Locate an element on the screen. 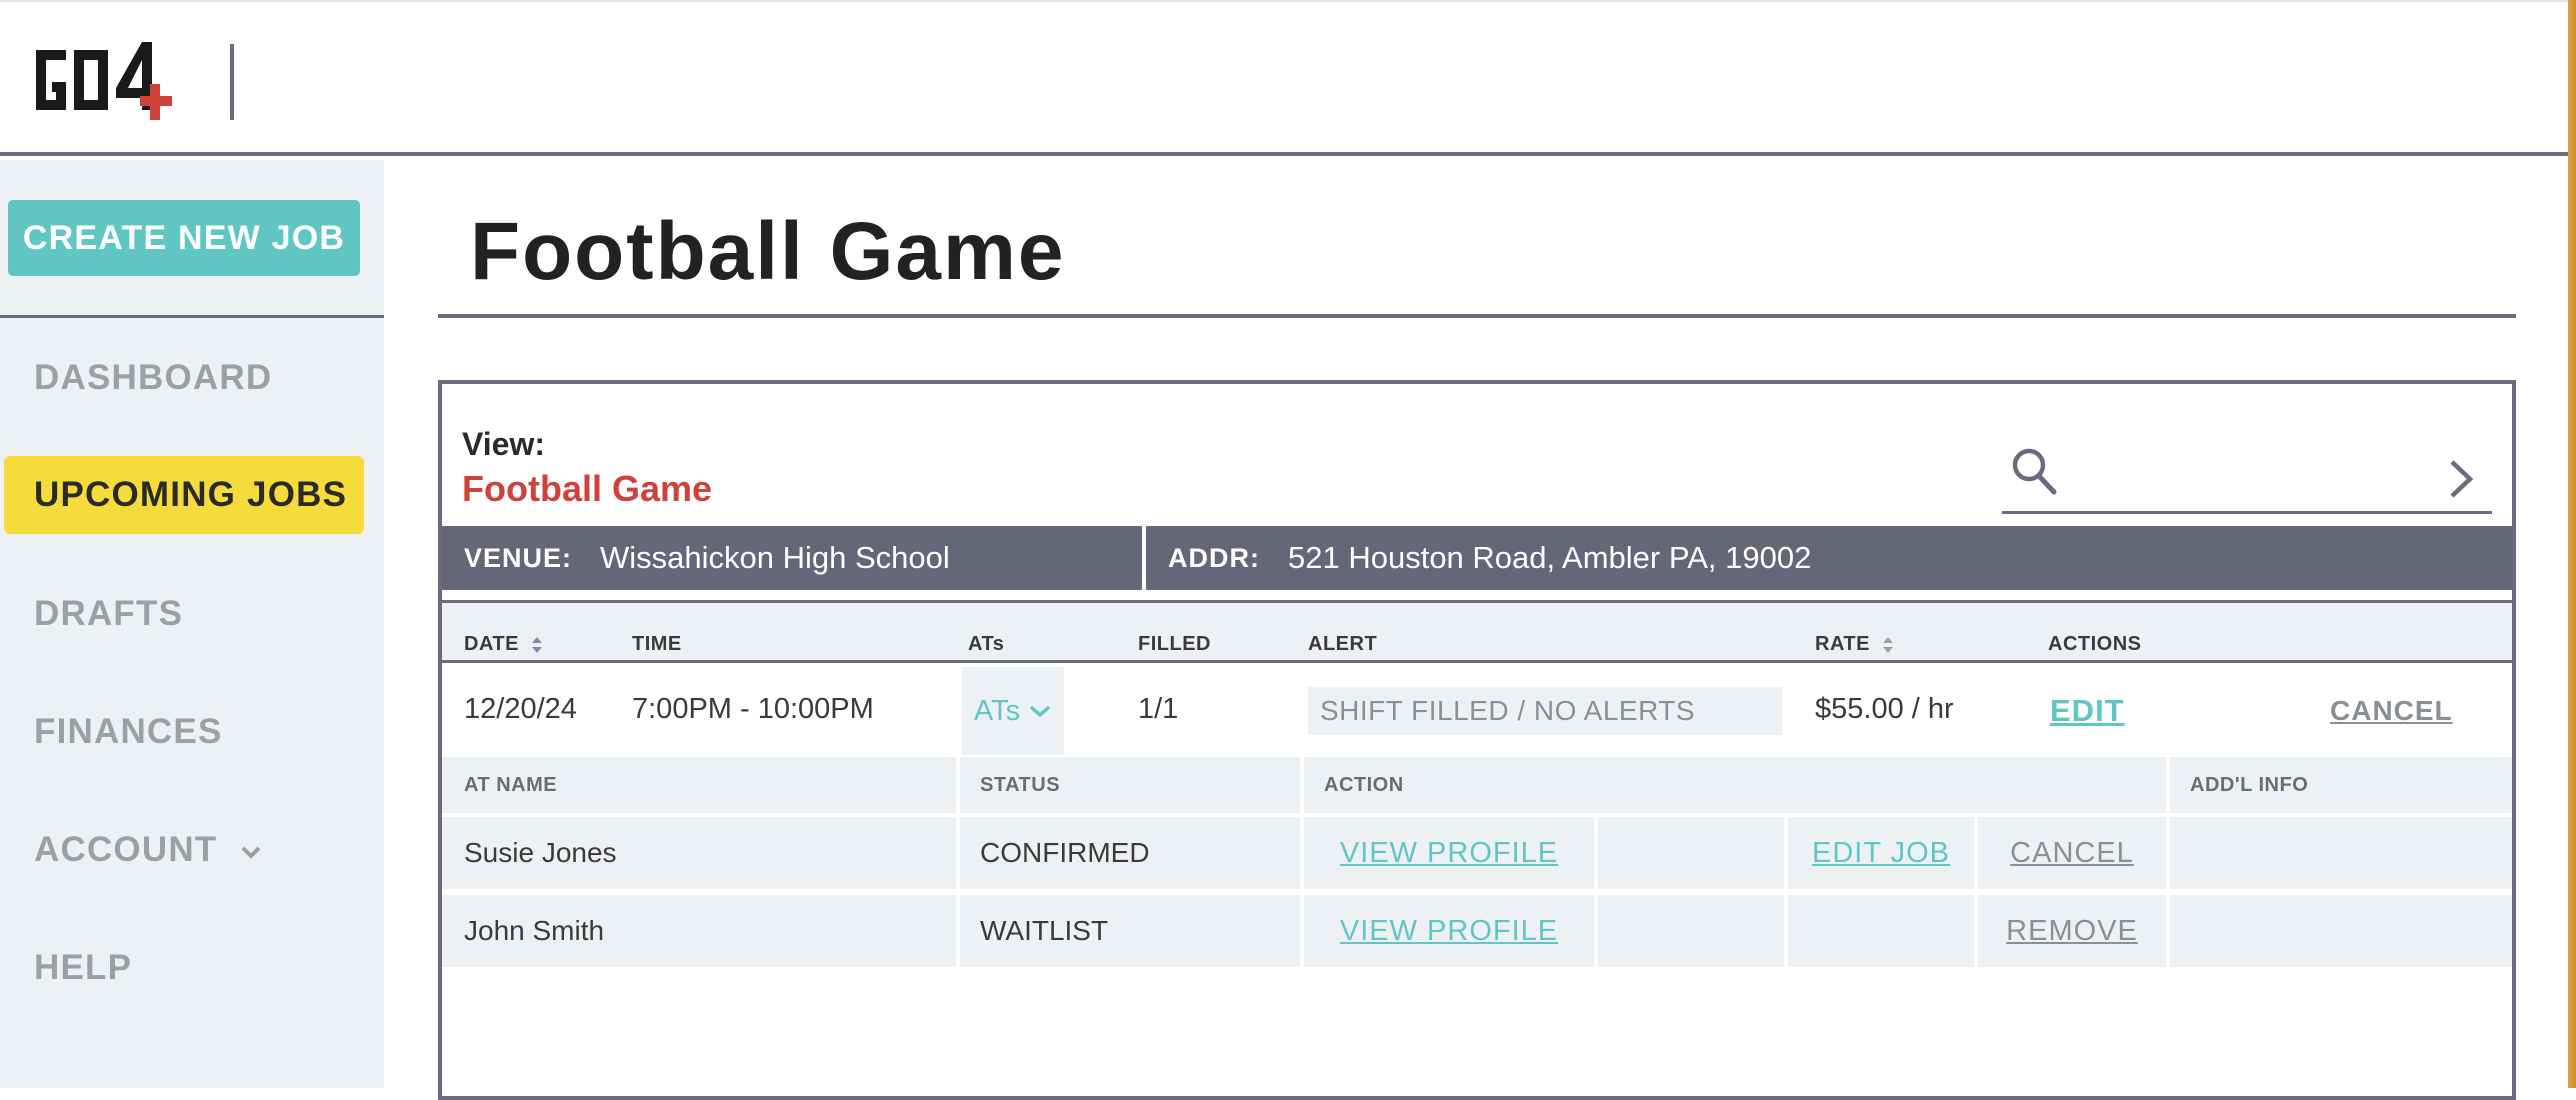  column-header-alert: ALERT is located at coordinates (1343, 644).